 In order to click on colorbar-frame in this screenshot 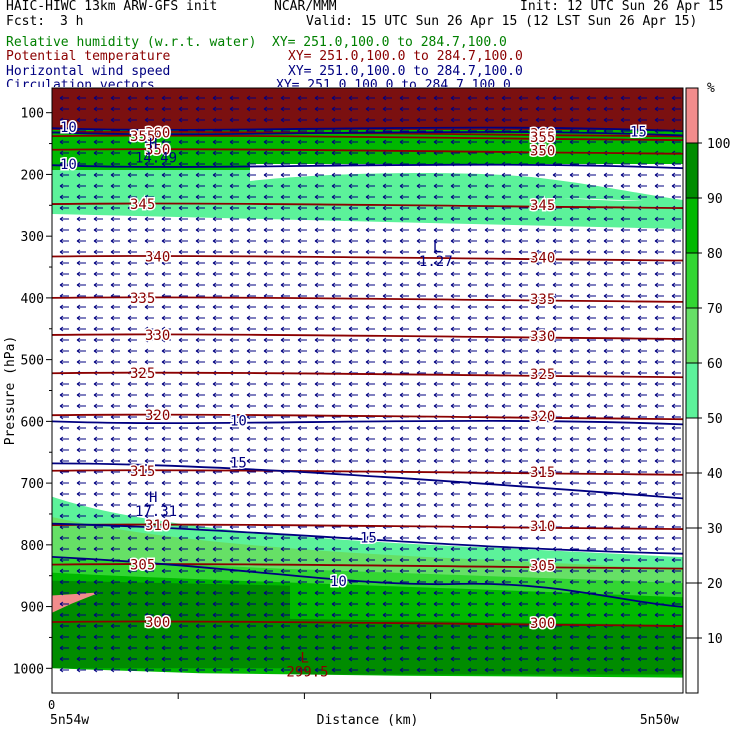, I will do `click(692, 390)`.